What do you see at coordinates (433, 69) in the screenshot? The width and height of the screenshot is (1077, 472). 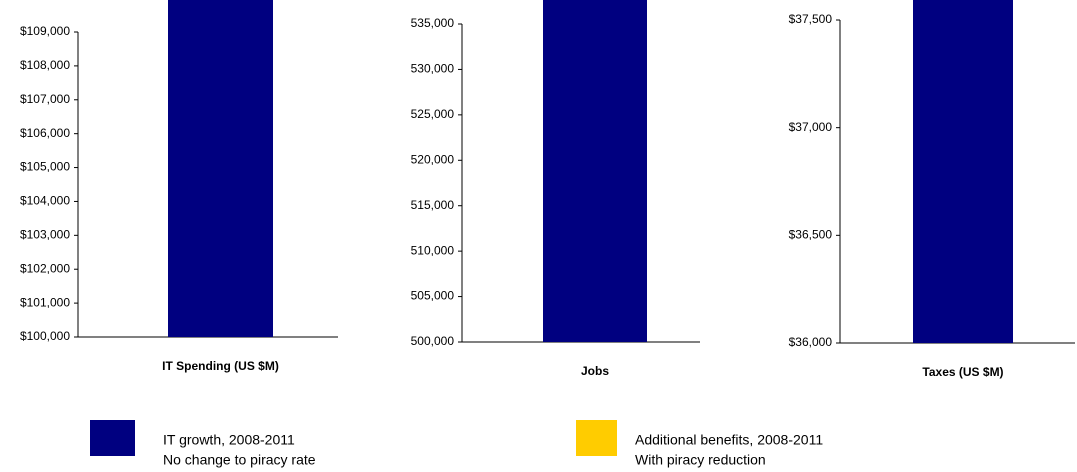 I see `y-tick-label: 530,000` at bounding box center [433, 69].